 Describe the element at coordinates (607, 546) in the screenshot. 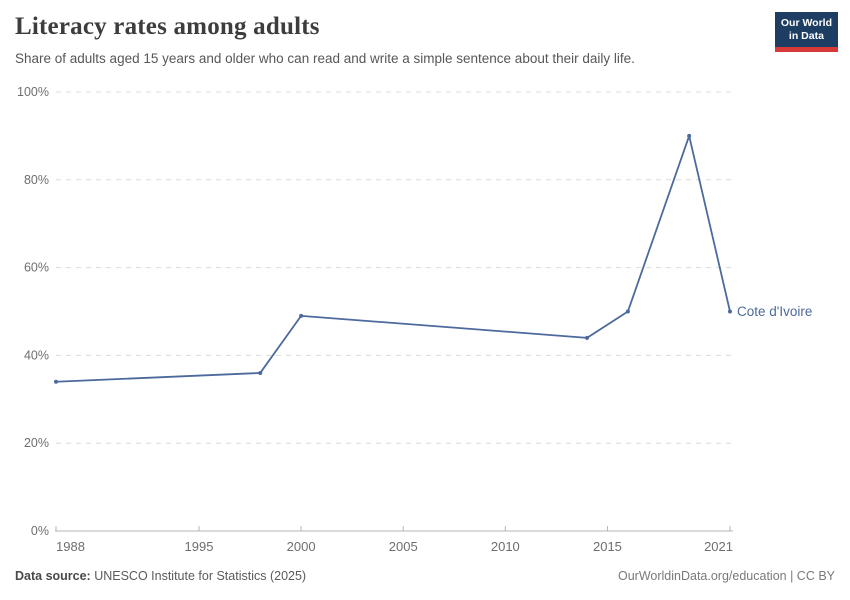

I see `x-tick-label: 2015` at that location.